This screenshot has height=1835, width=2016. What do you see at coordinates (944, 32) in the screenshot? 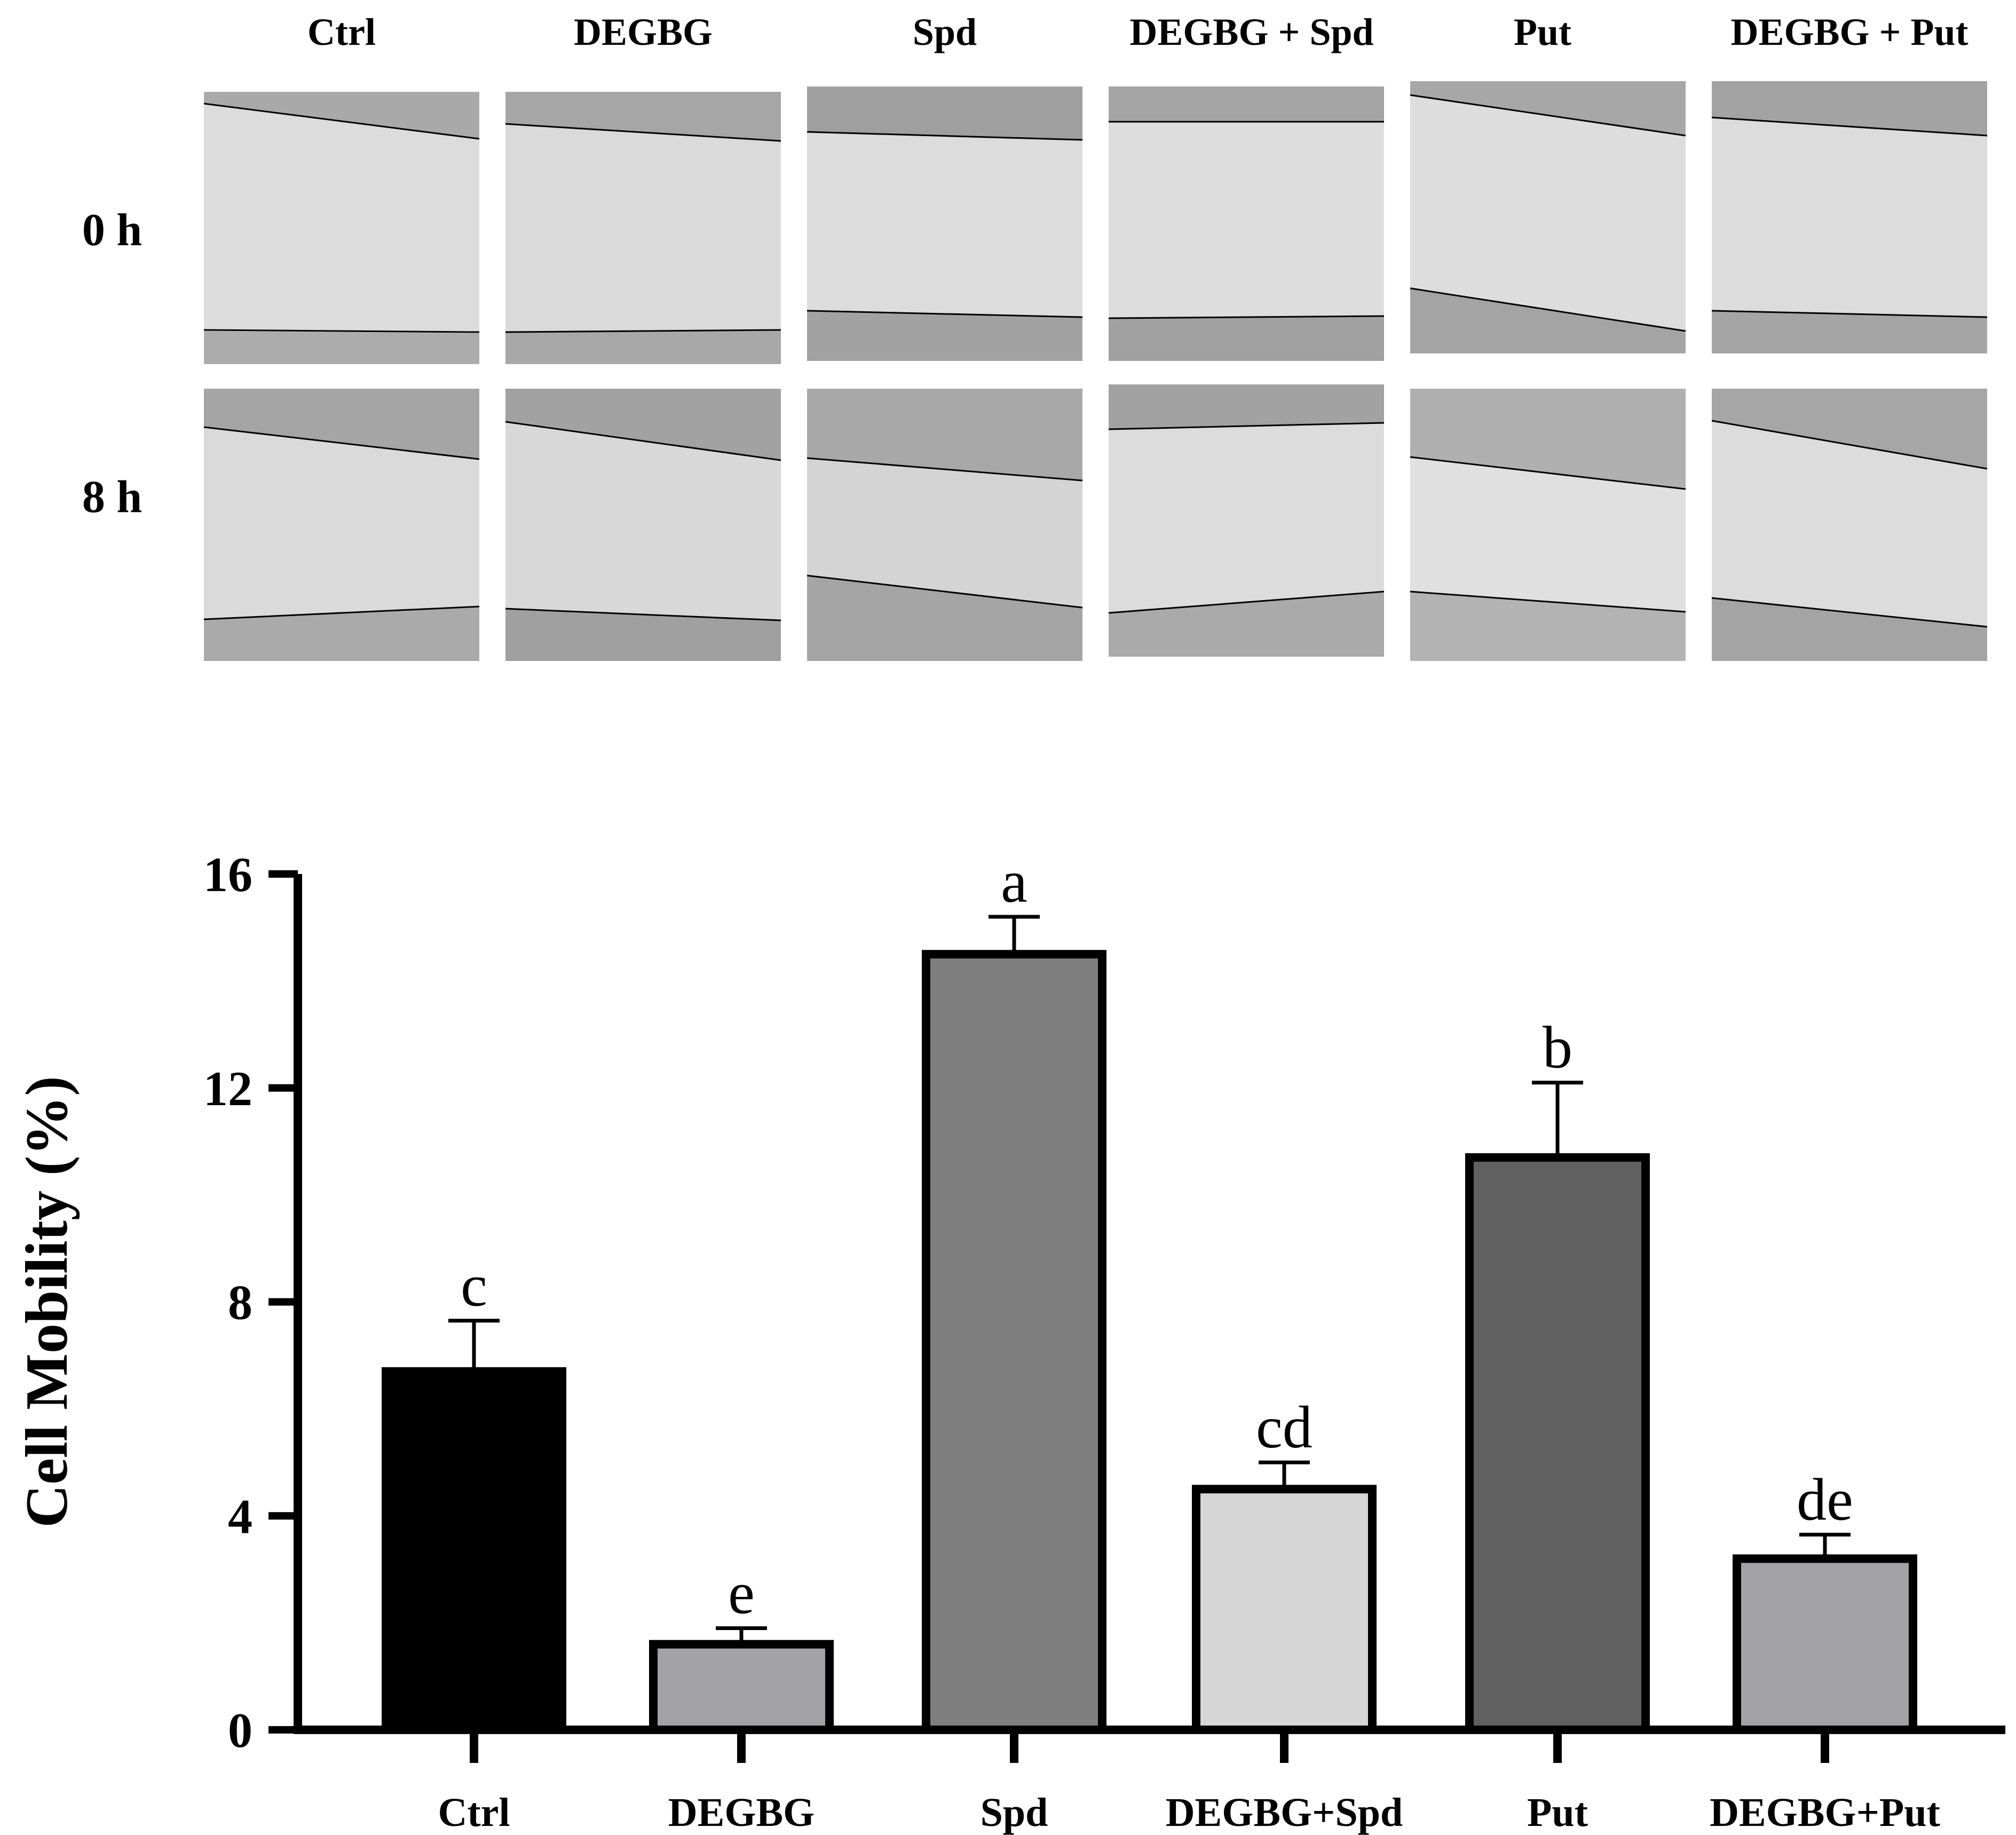
I see `column-label-spd: Spd` at bounding box center [944, 32].